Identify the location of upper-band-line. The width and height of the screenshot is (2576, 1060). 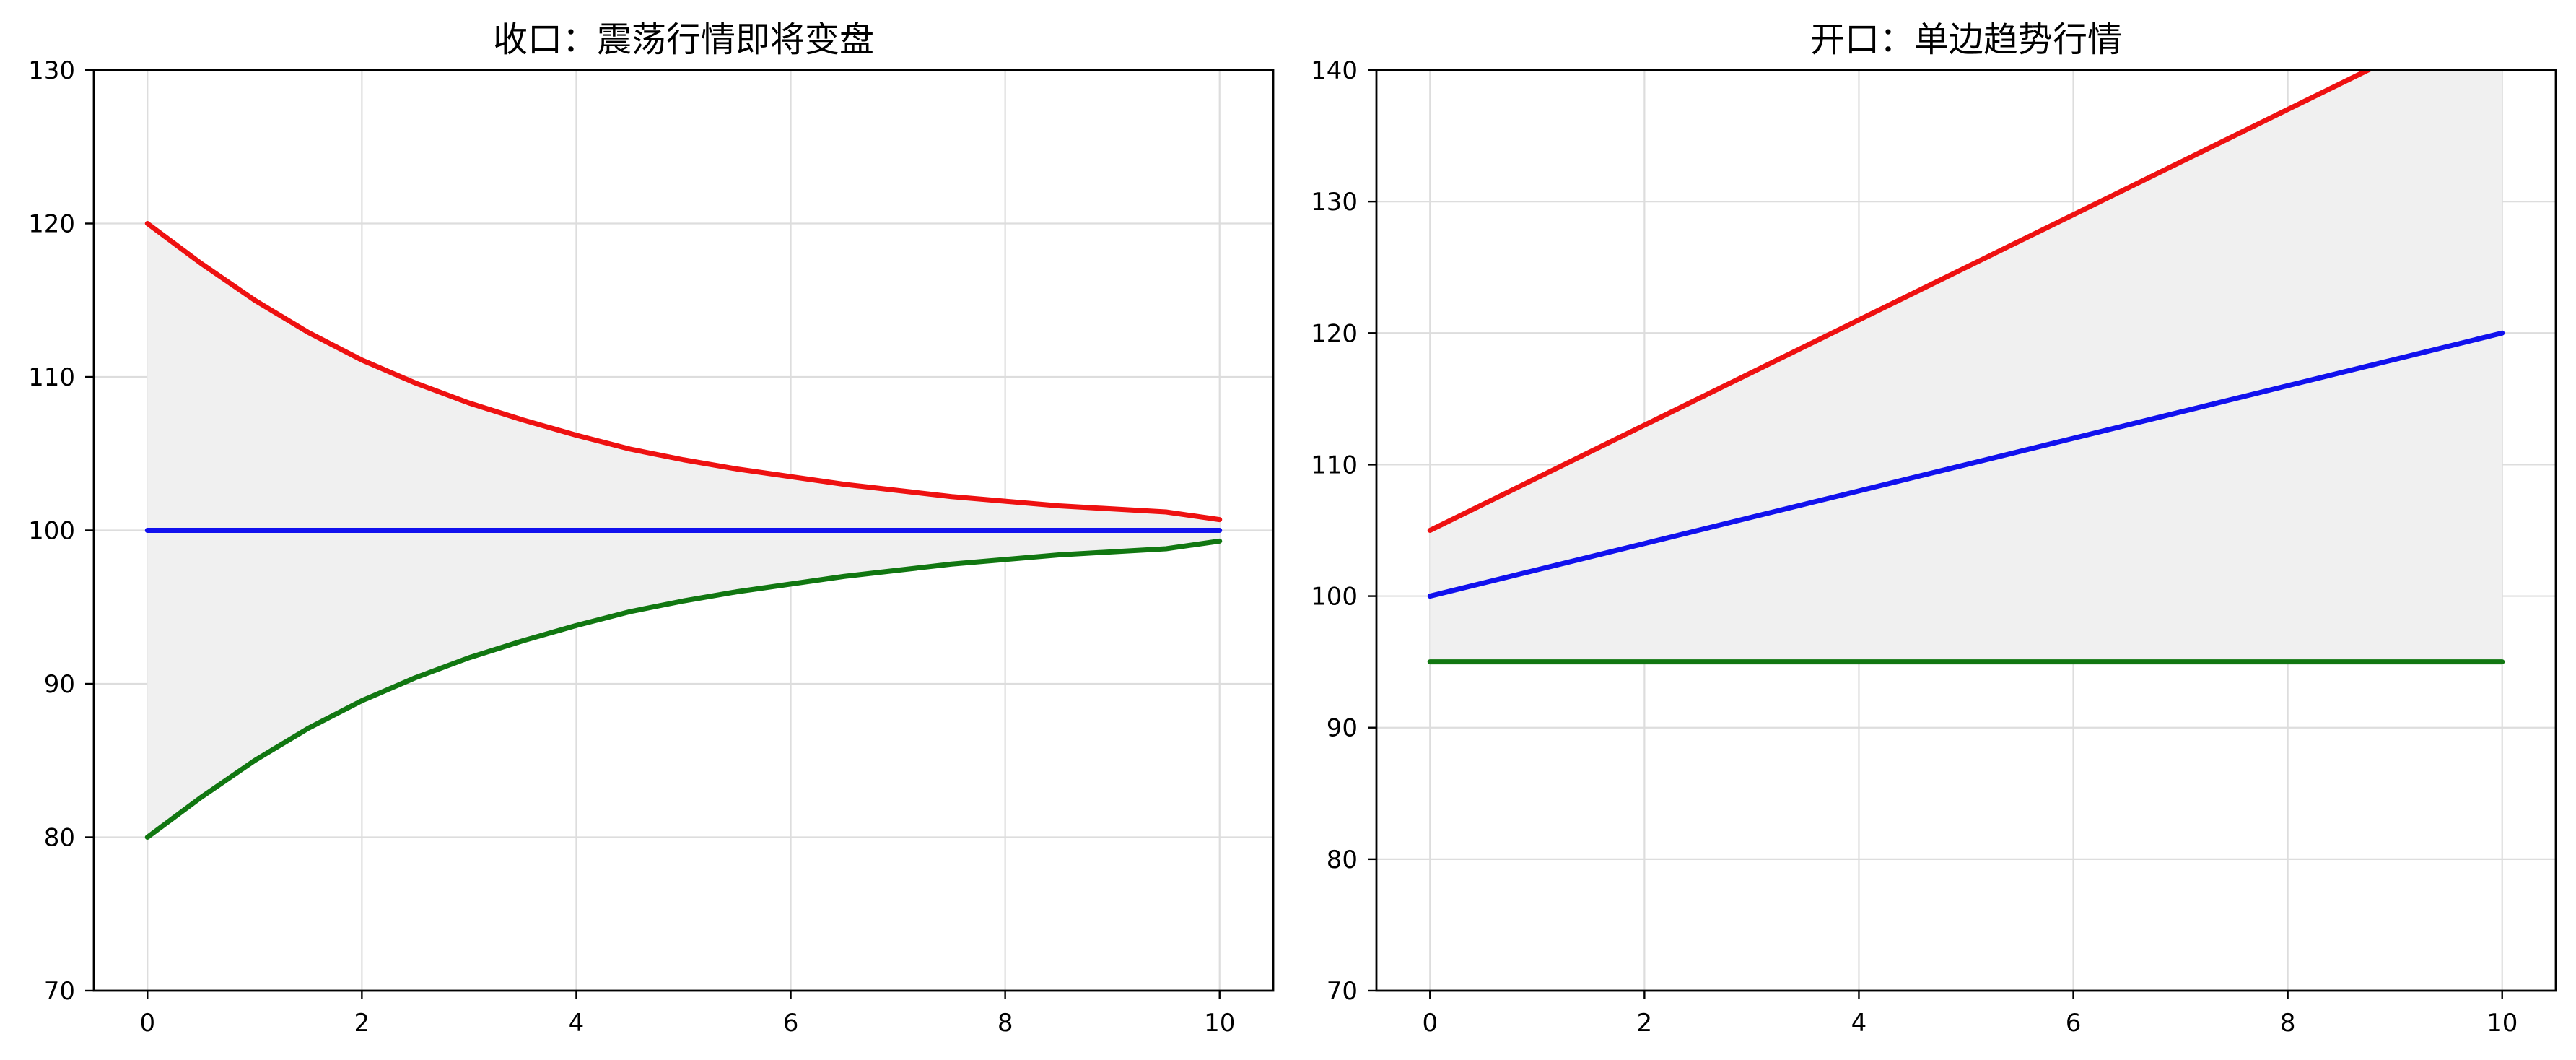
(683, 372).